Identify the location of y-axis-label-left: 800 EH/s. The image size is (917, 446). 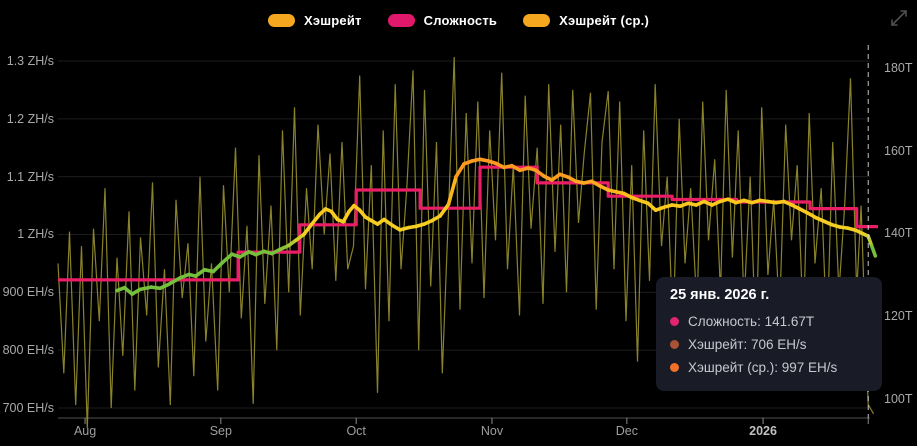
(28, 350).